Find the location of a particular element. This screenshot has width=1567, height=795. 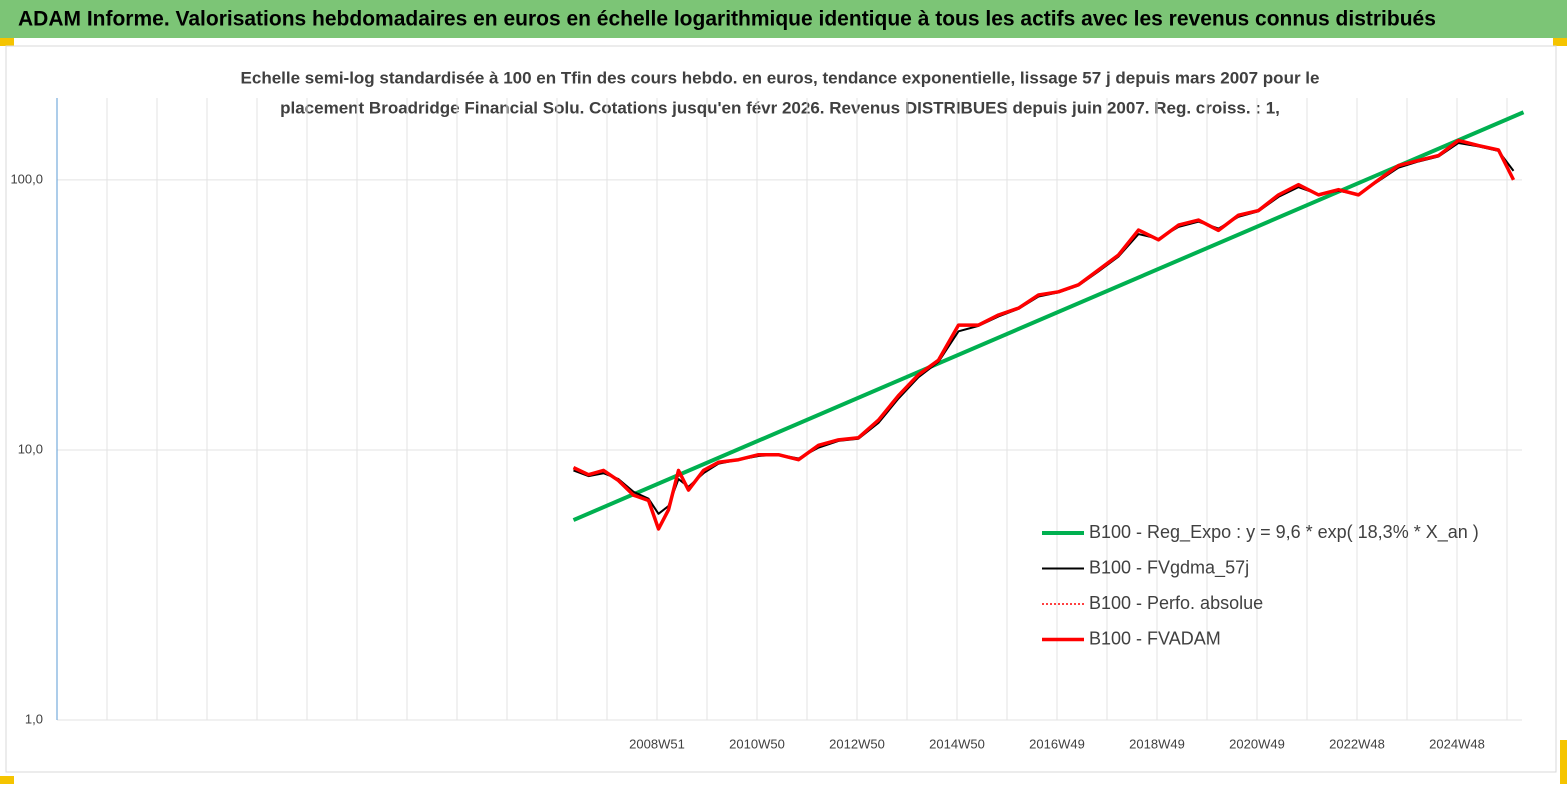

x-tick-label: 2014W50 is located at coordinates (957, 743).